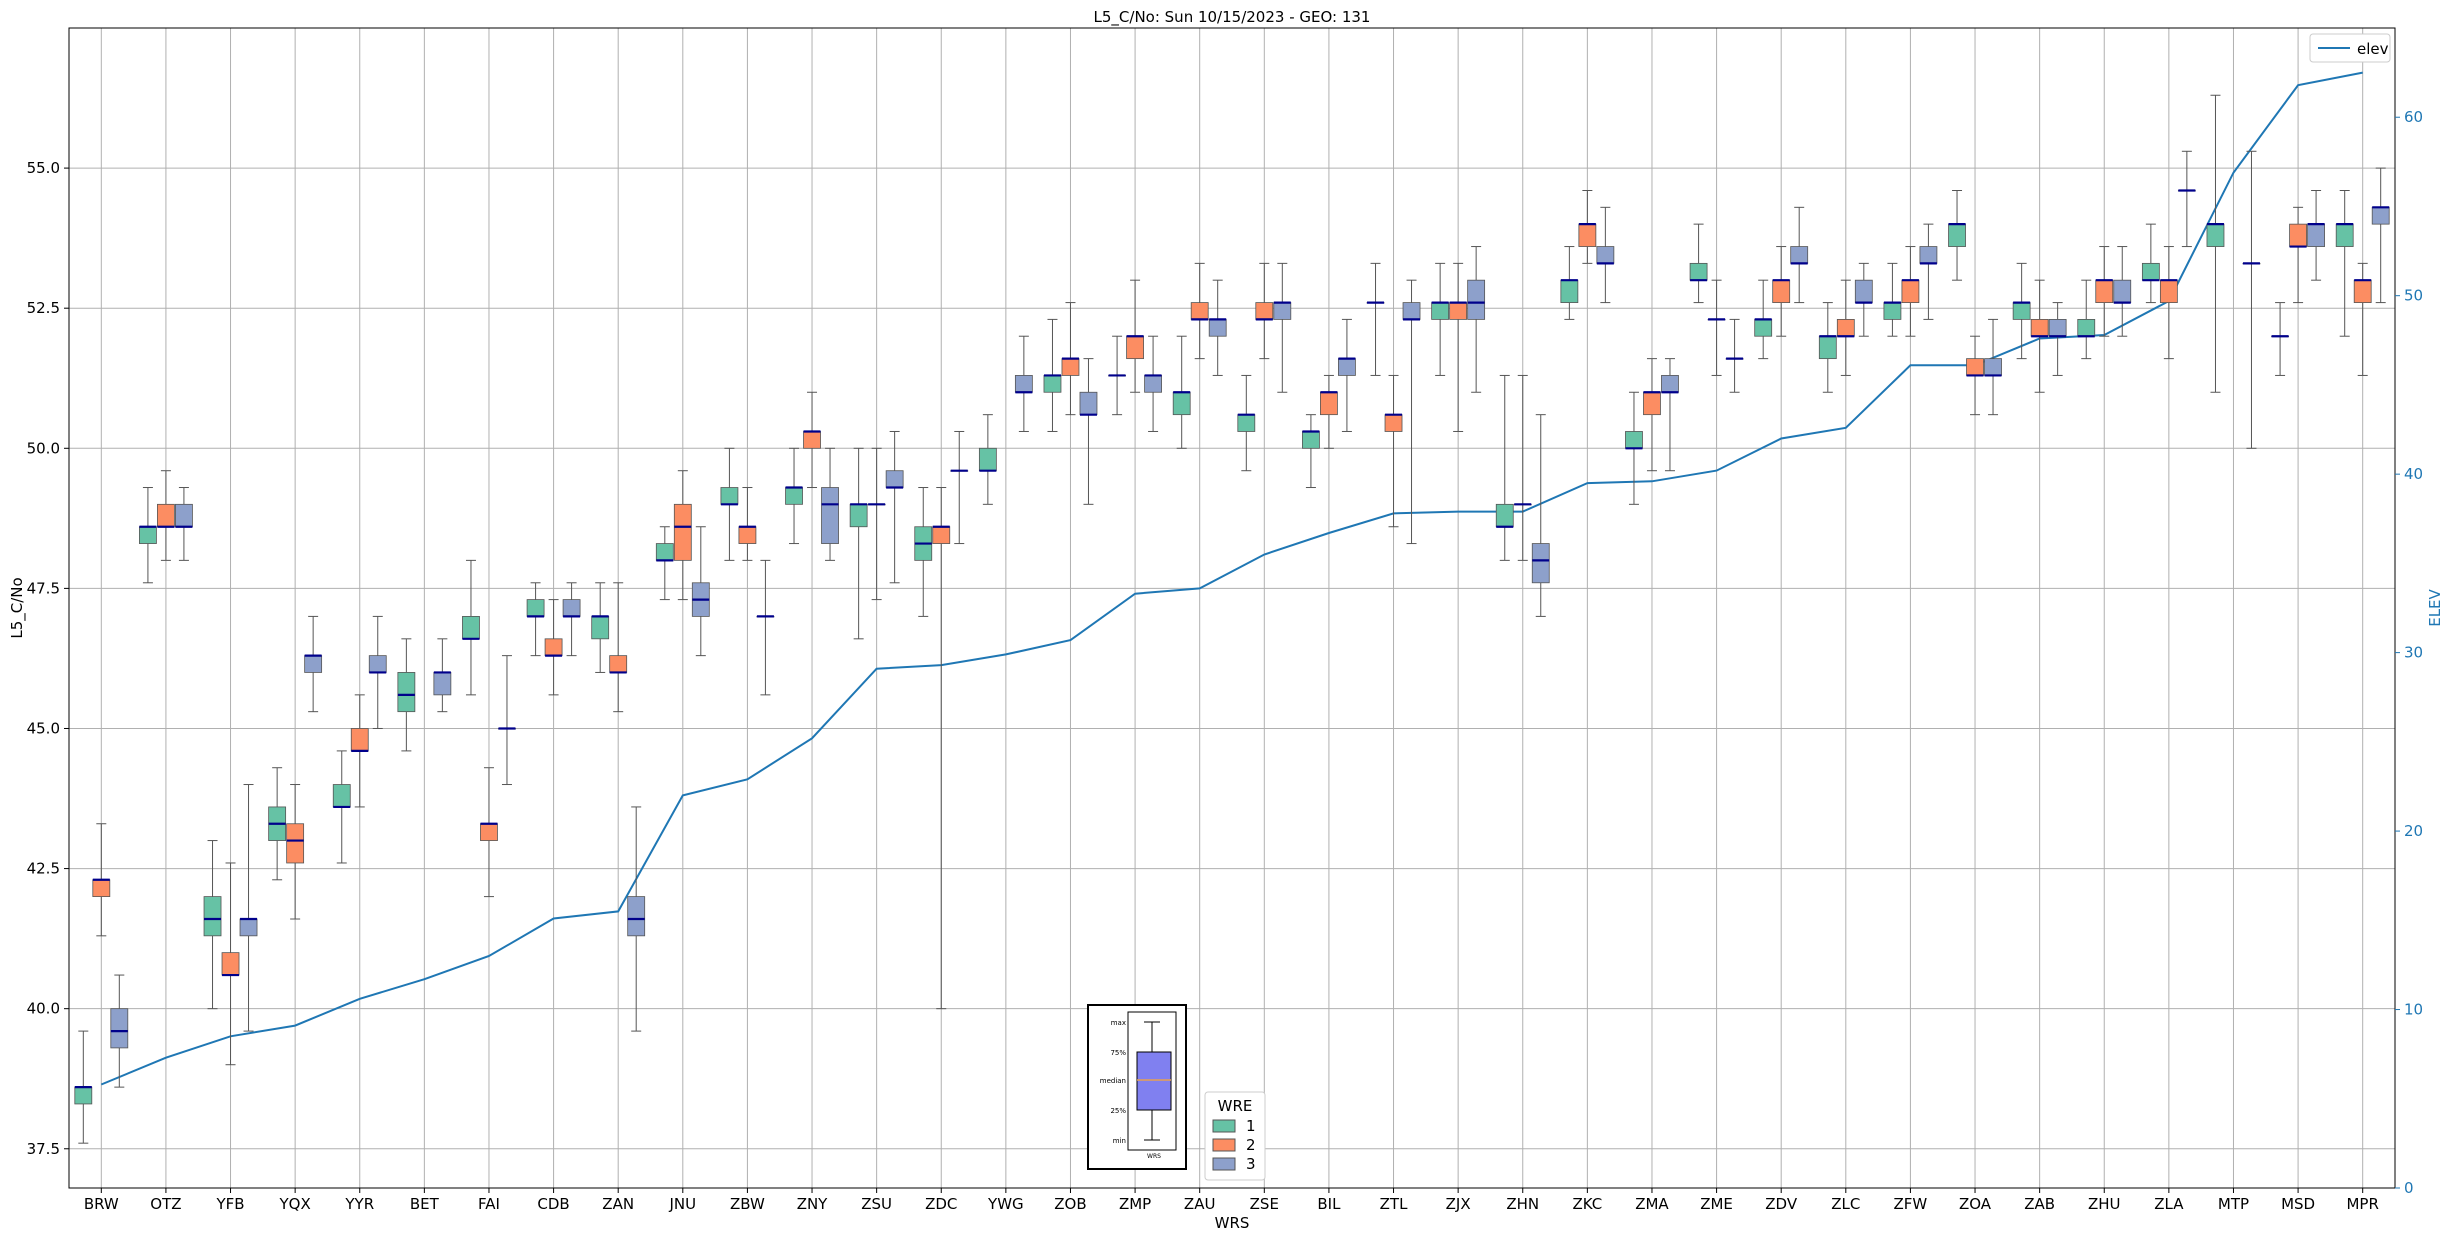 The width and height of the screenshot is (2452, 1238). I want to click on box-ZDC-wre3, so click(959, 487).